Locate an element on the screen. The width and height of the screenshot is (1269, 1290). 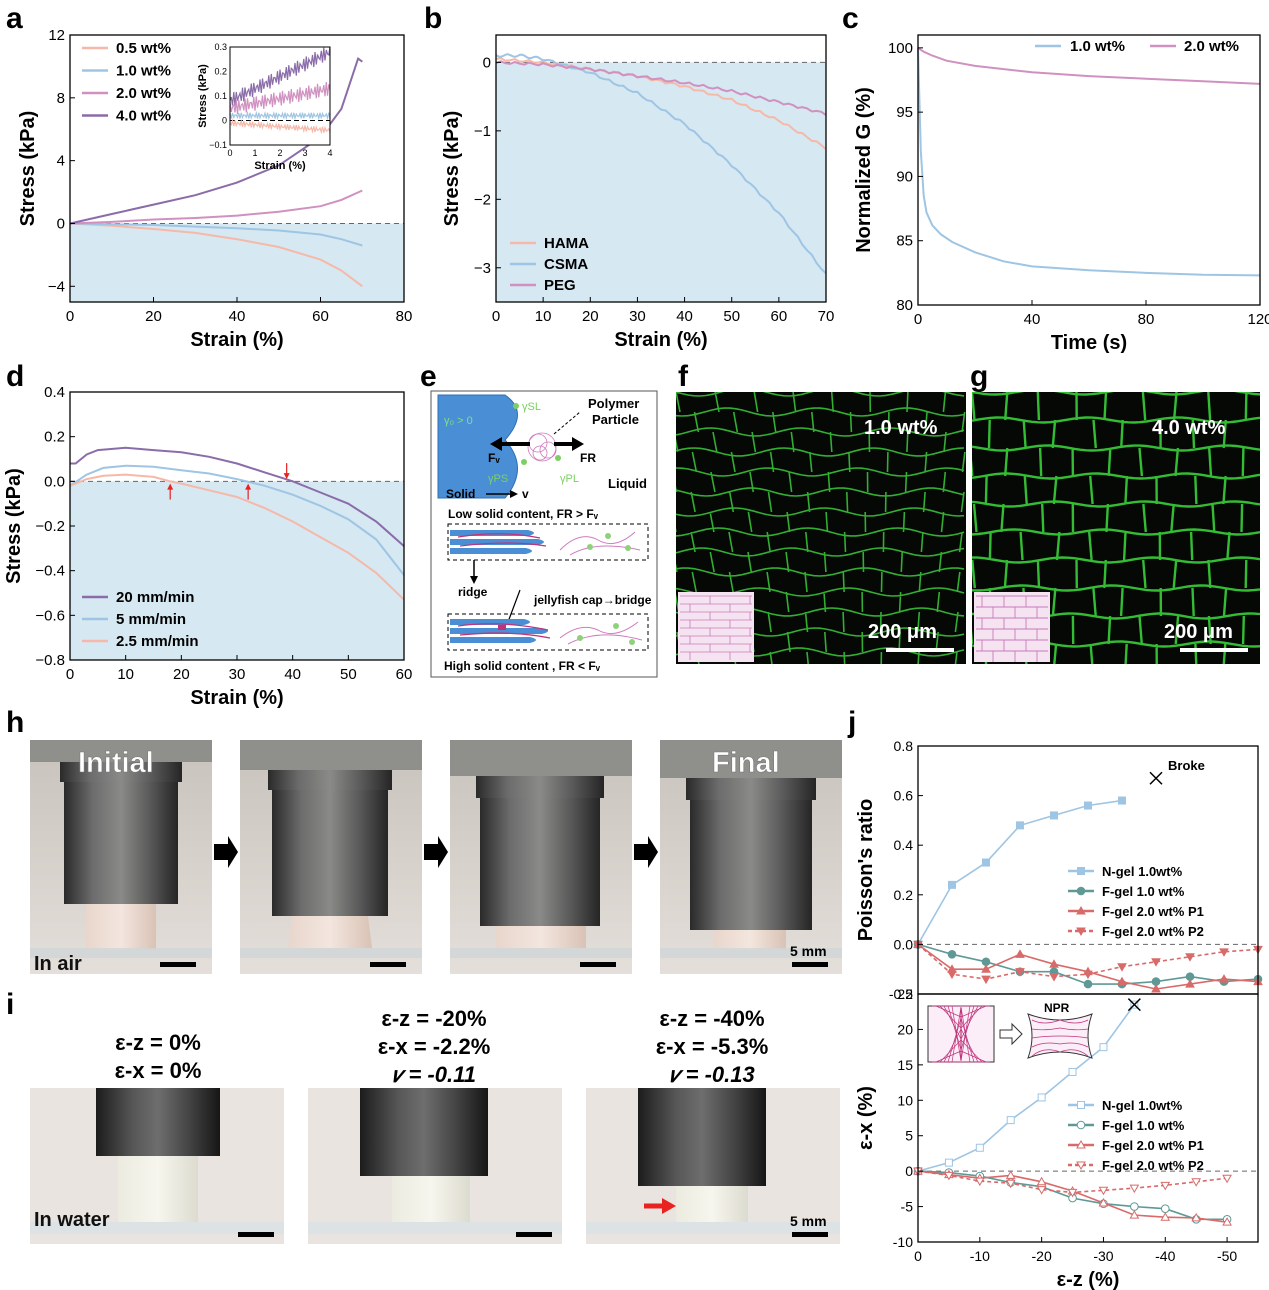
gamma0: γ₀ > 0 is located at coordinates (458, 421).